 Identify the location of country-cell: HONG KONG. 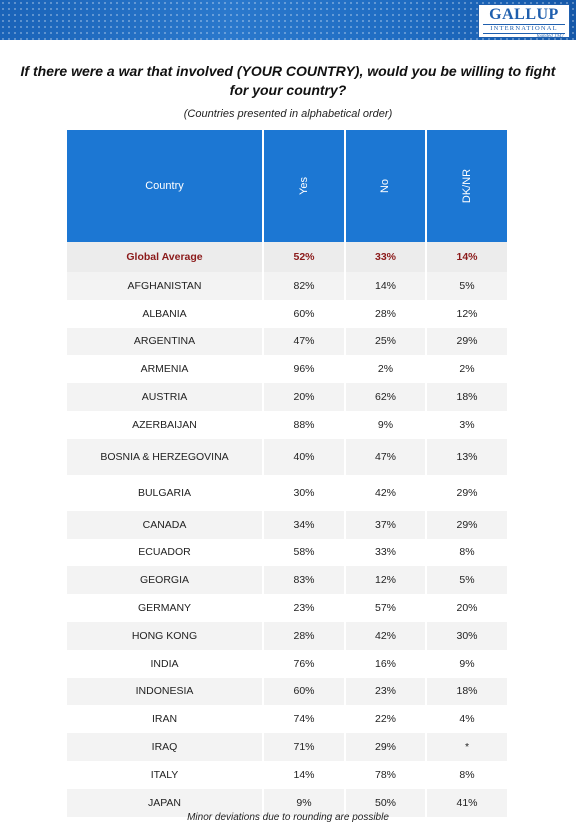
(165, 635).